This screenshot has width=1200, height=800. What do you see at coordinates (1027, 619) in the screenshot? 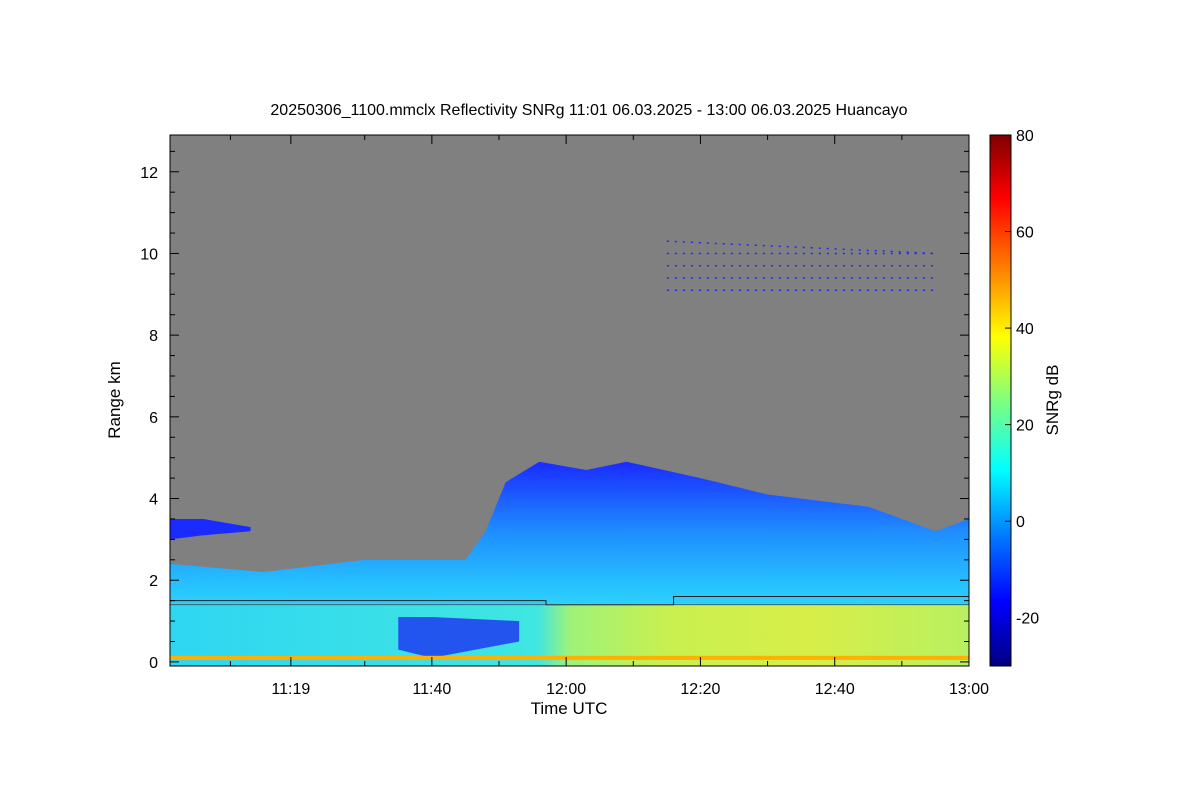
I see `colorbar-tick-label: -20` at bounding box center [1027, 619].